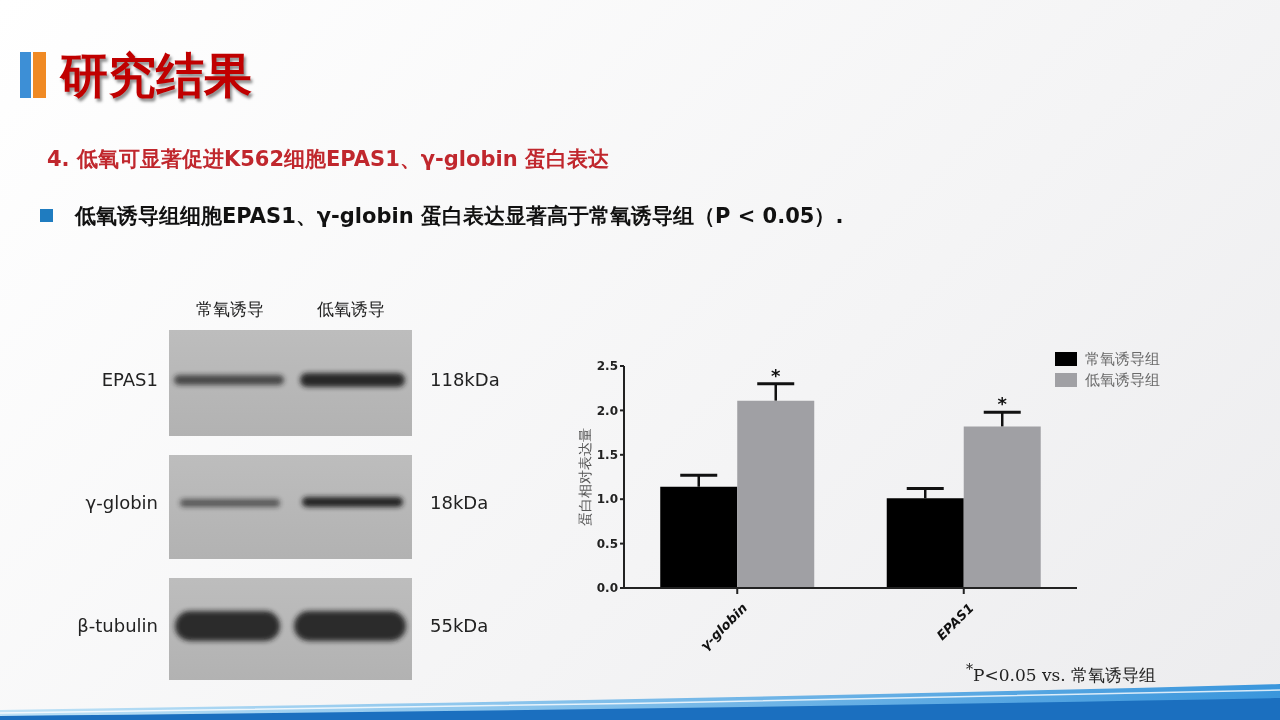  Describe the element at coordinates (459, 625) in the screenshot. I see `category-label: 55kDa` at that location.